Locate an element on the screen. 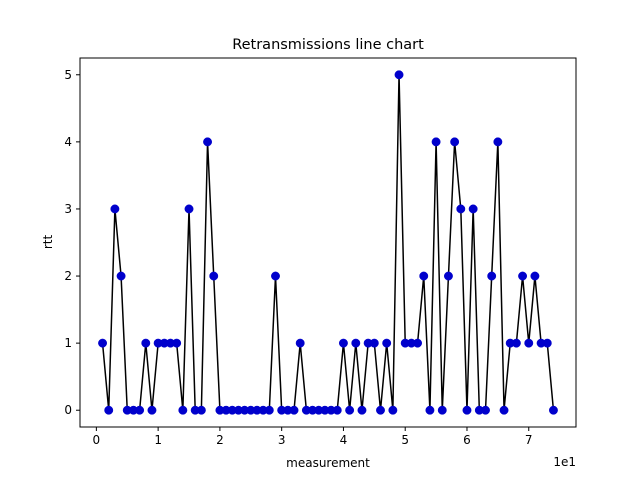  x-tick-label: 1 is located at coordinates (158, 440).